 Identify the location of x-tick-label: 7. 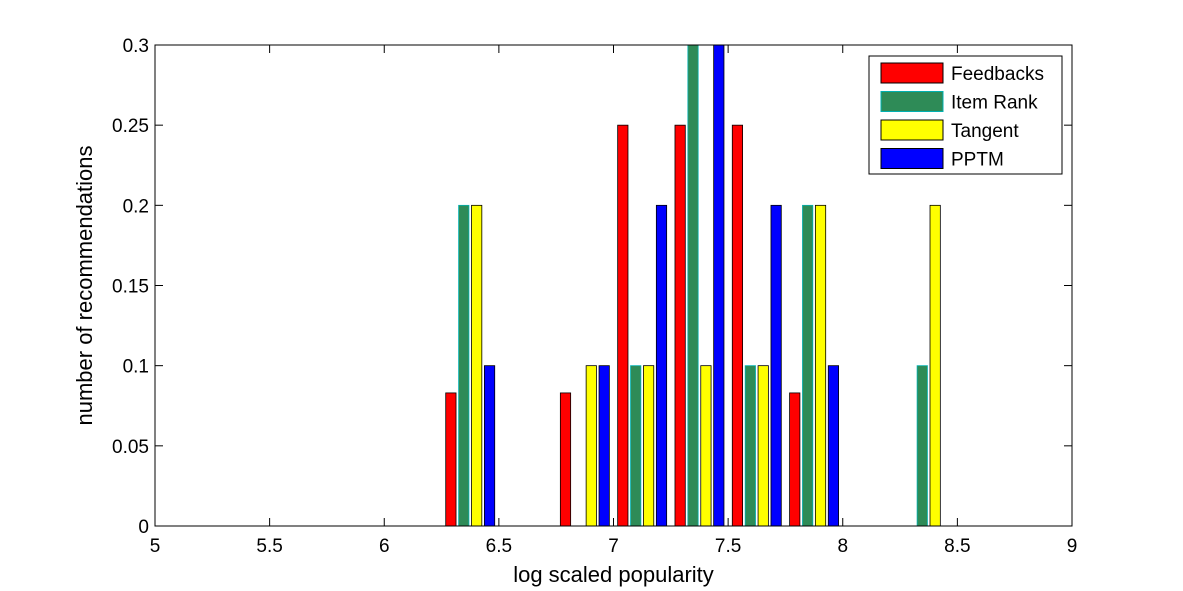
(613, 546).